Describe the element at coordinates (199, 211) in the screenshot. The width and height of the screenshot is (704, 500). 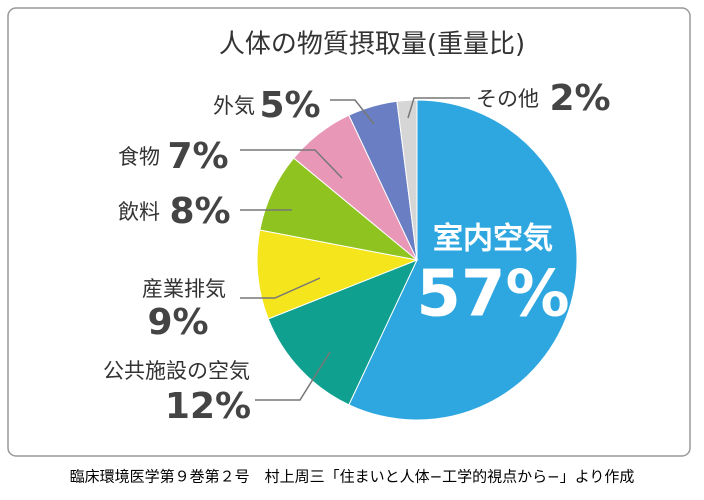
I see `value-label: 8%` at that location.